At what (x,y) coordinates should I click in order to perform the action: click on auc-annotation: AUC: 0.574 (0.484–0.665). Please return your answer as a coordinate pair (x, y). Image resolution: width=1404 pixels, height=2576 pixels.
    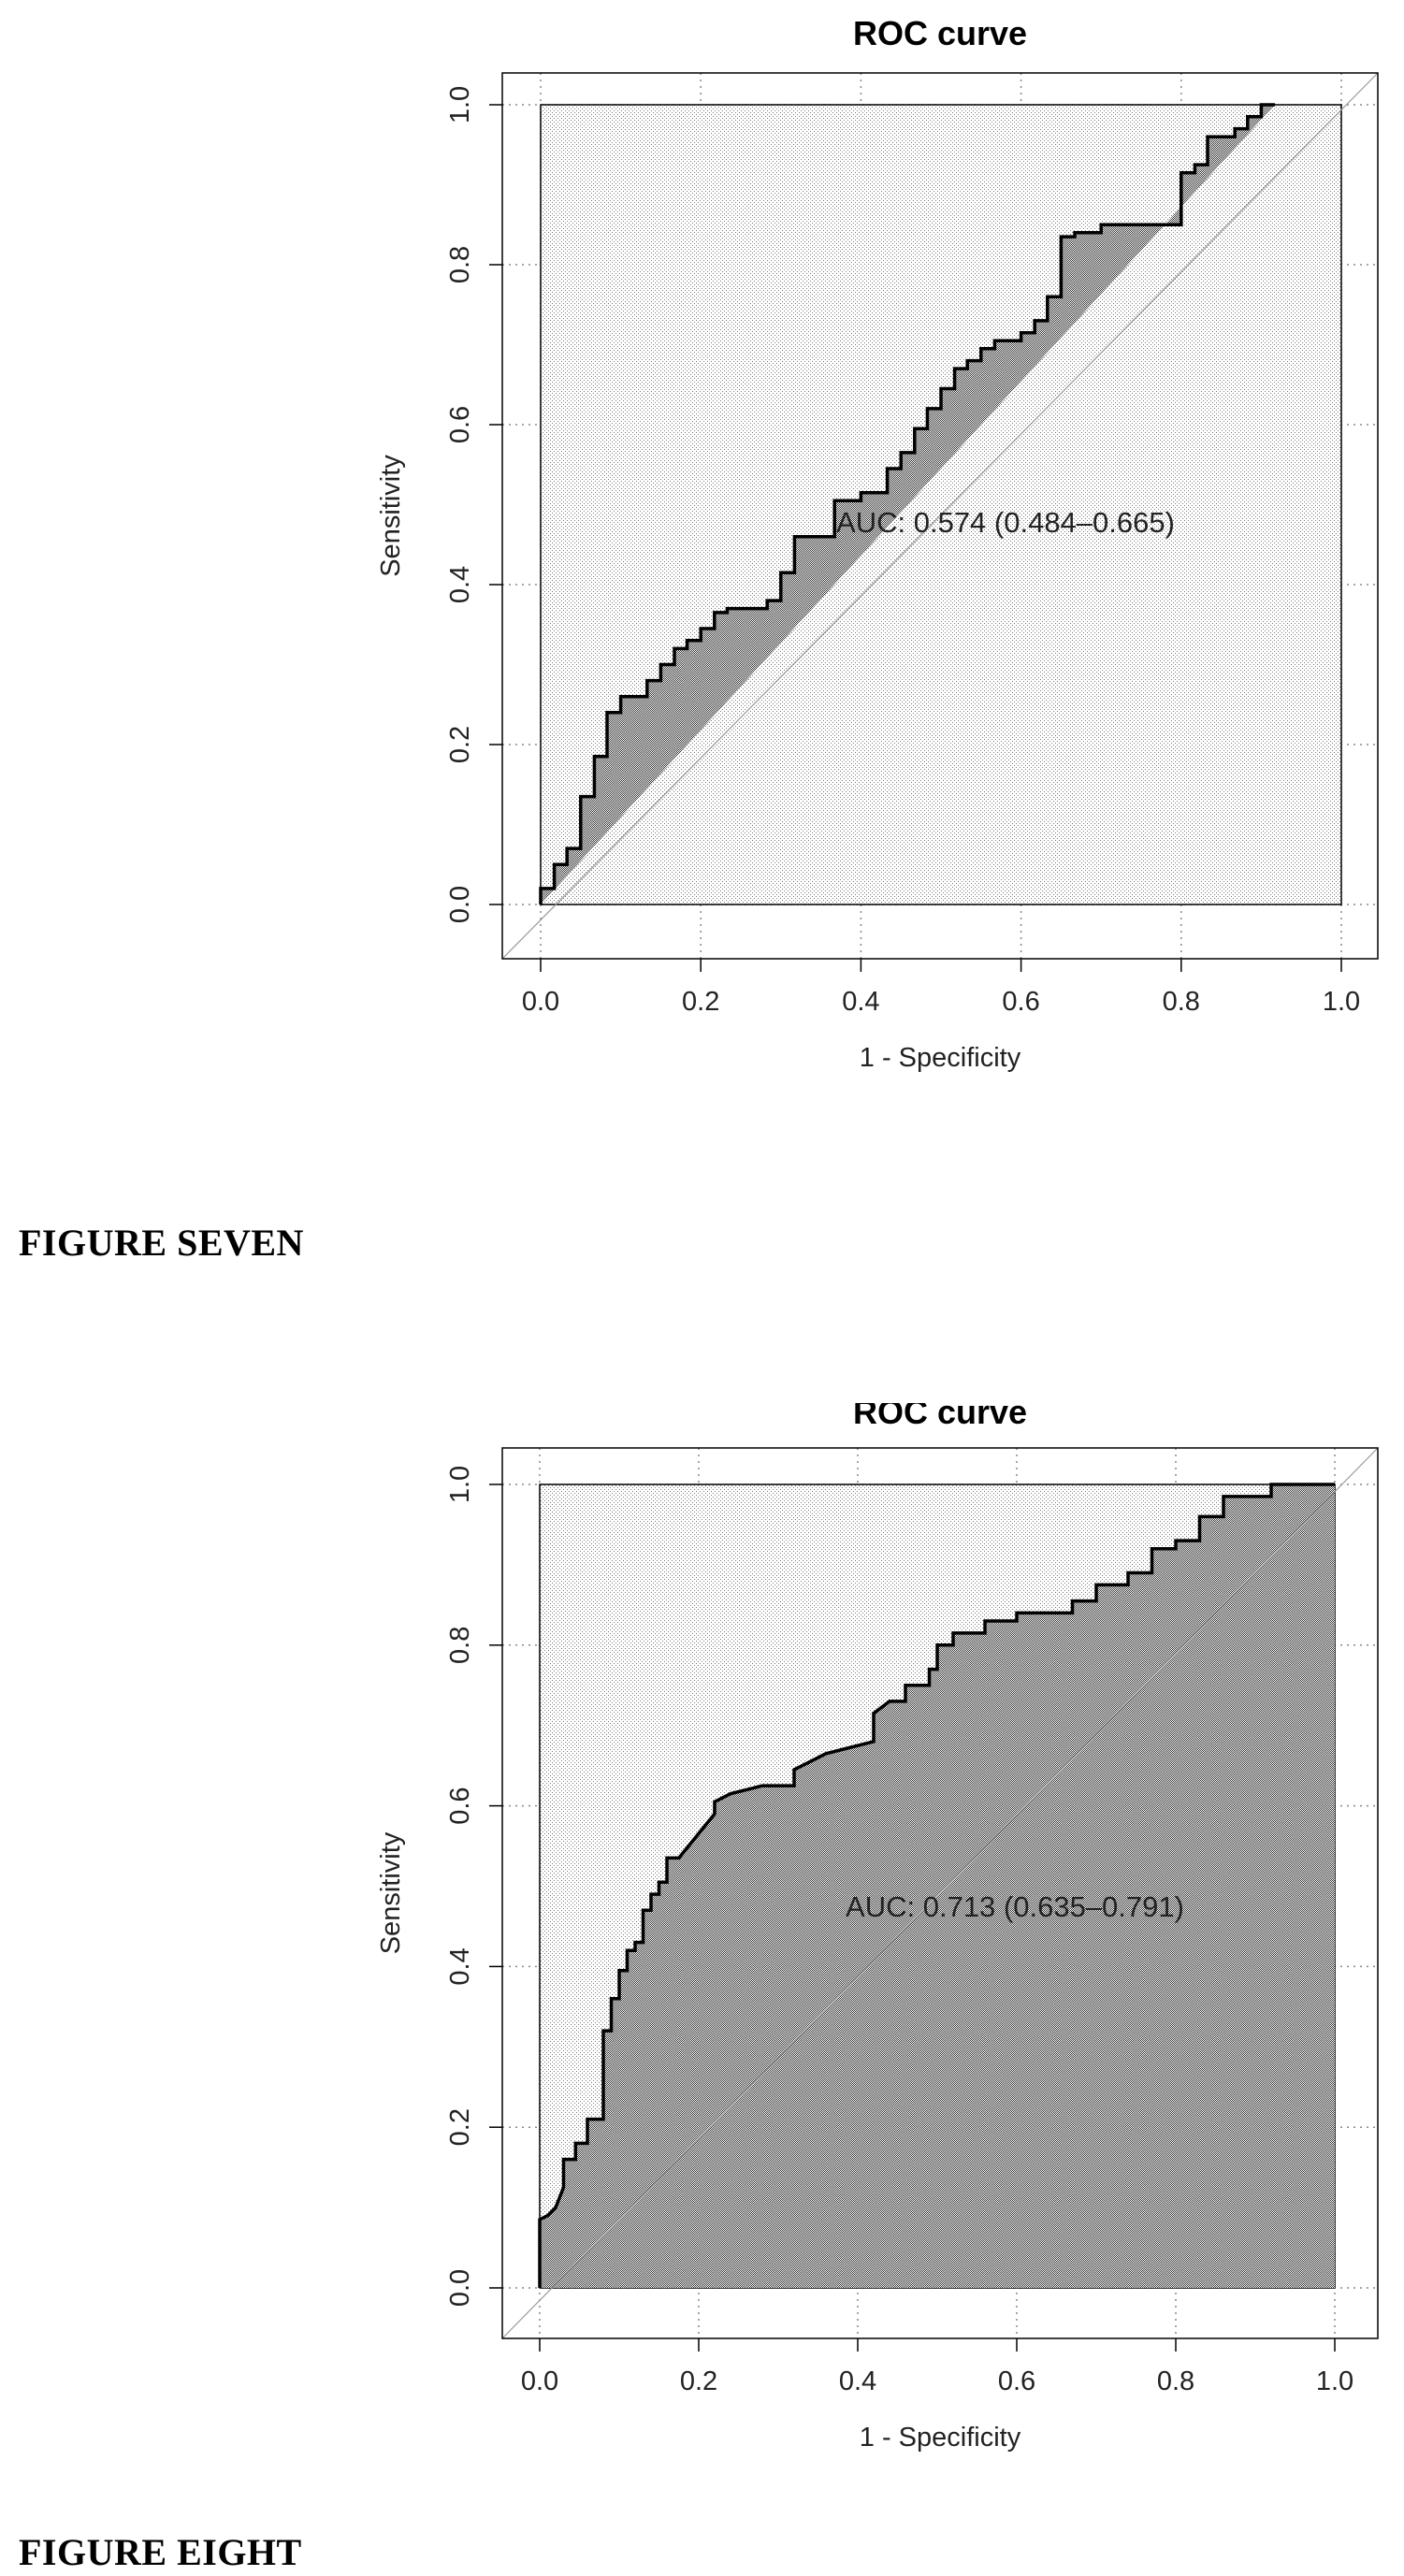
    Looking at the image, I should click on (1005, 522).